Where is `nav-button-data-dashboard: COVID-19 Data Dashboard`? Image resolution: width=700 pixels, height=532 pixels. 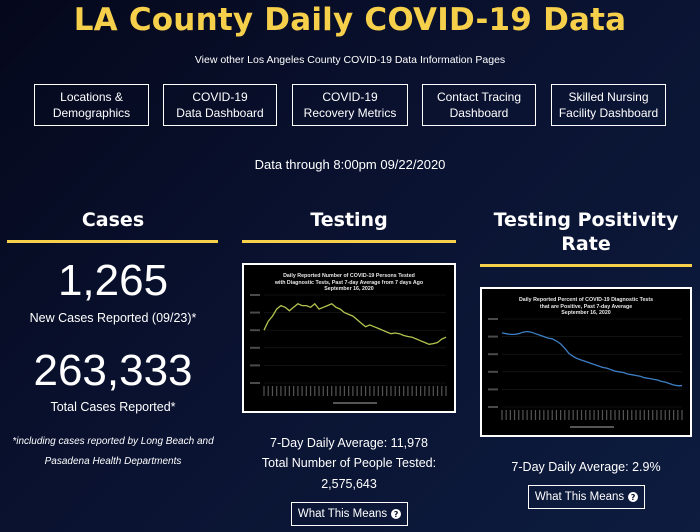 nav-button-data-dashboard: COVID-19 Data Dashboard is located at coordinates (220, 105).